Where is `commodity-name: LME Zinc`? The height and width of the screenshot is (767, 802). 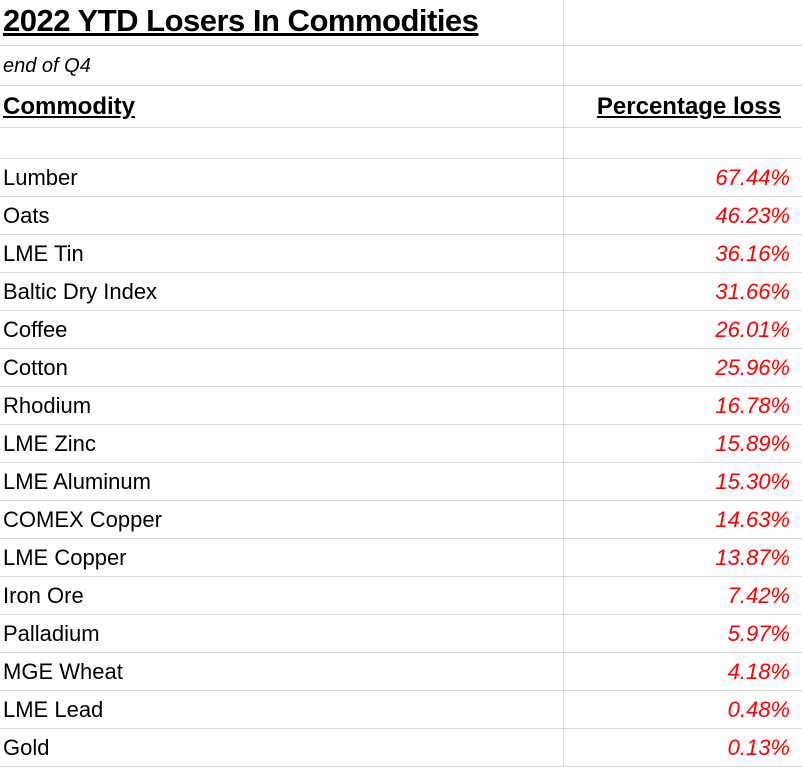 commodity-name: LME Zinc is located at coordinates (49, 443).